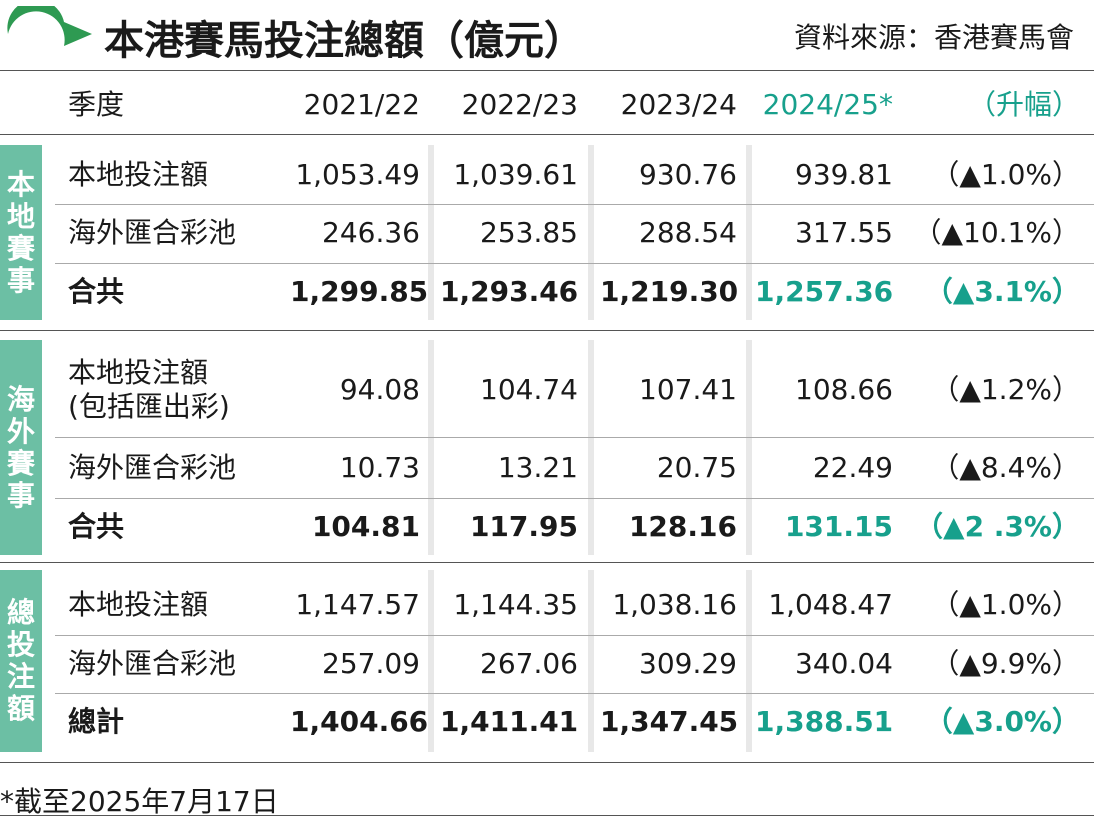 The height and width of the screenshot is (818, 1094). Describe the element at coordinates (529, 232) in the screenshot. I see `cell-value: 253.85` at that location.